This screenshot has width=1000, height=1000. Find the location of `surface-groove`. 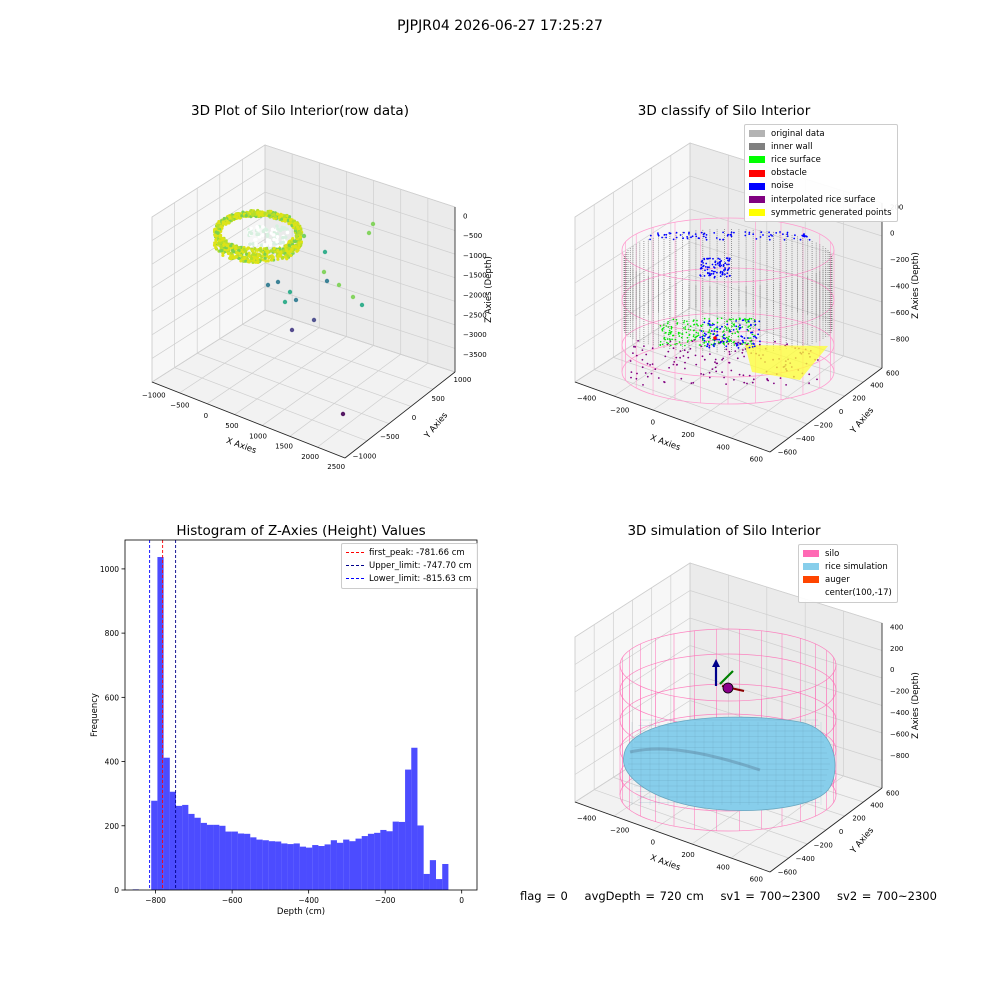

surface-groove is located at coordinates (695, 759).